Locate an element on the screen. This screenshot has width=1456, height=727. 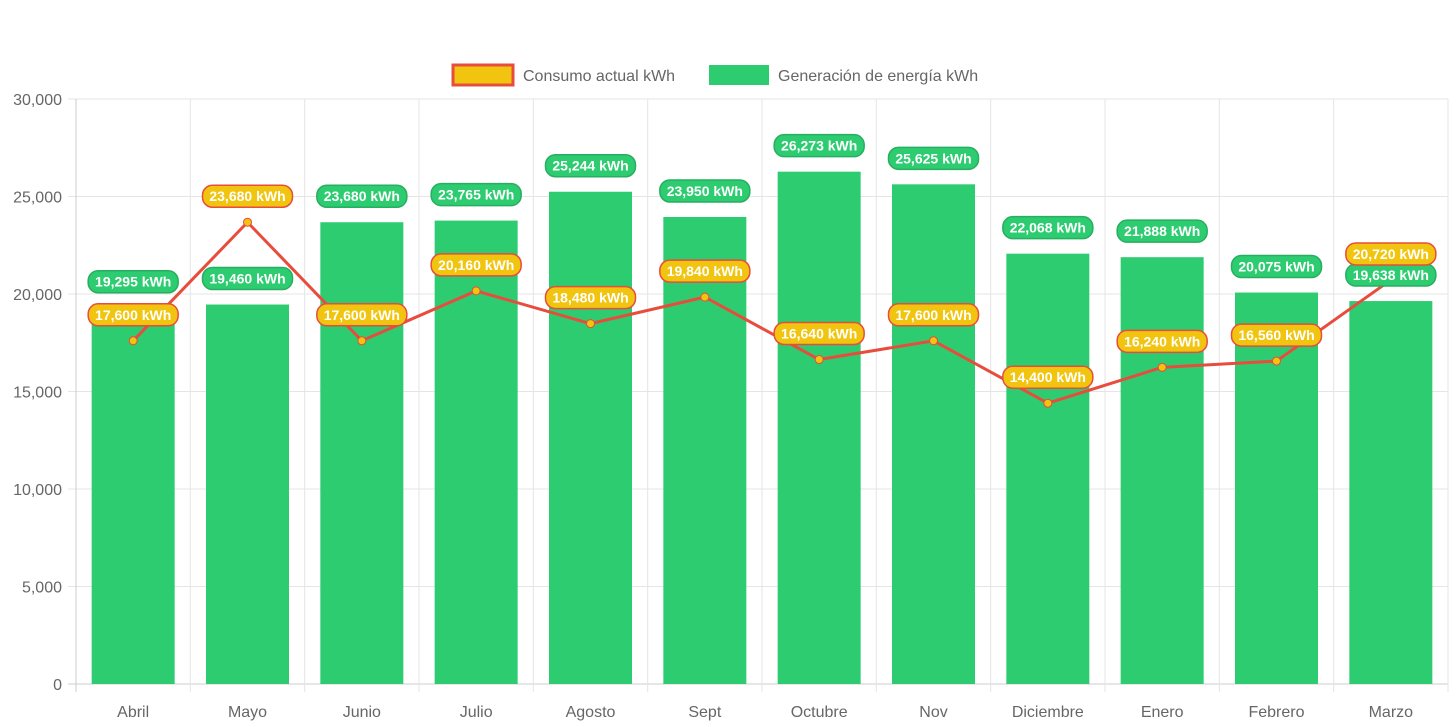
y-tick-label: 25,000 is located at coordinates (37, 198).